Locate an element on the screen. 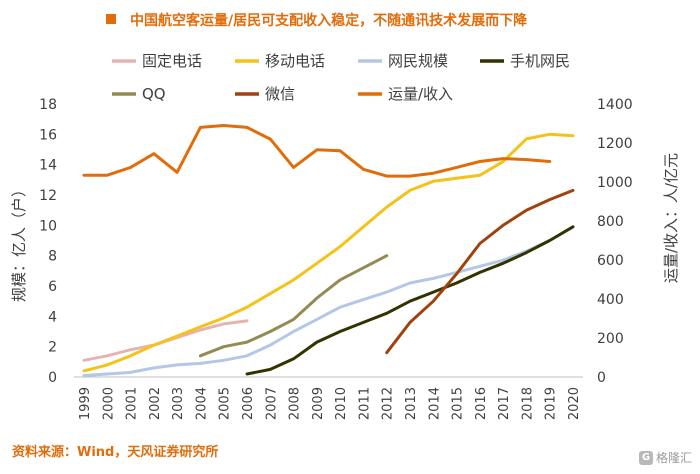 Image resolution: width=700 pixels, height=474 pixels. legend-item: 运量/收入 is located at coordinates (405, 94).